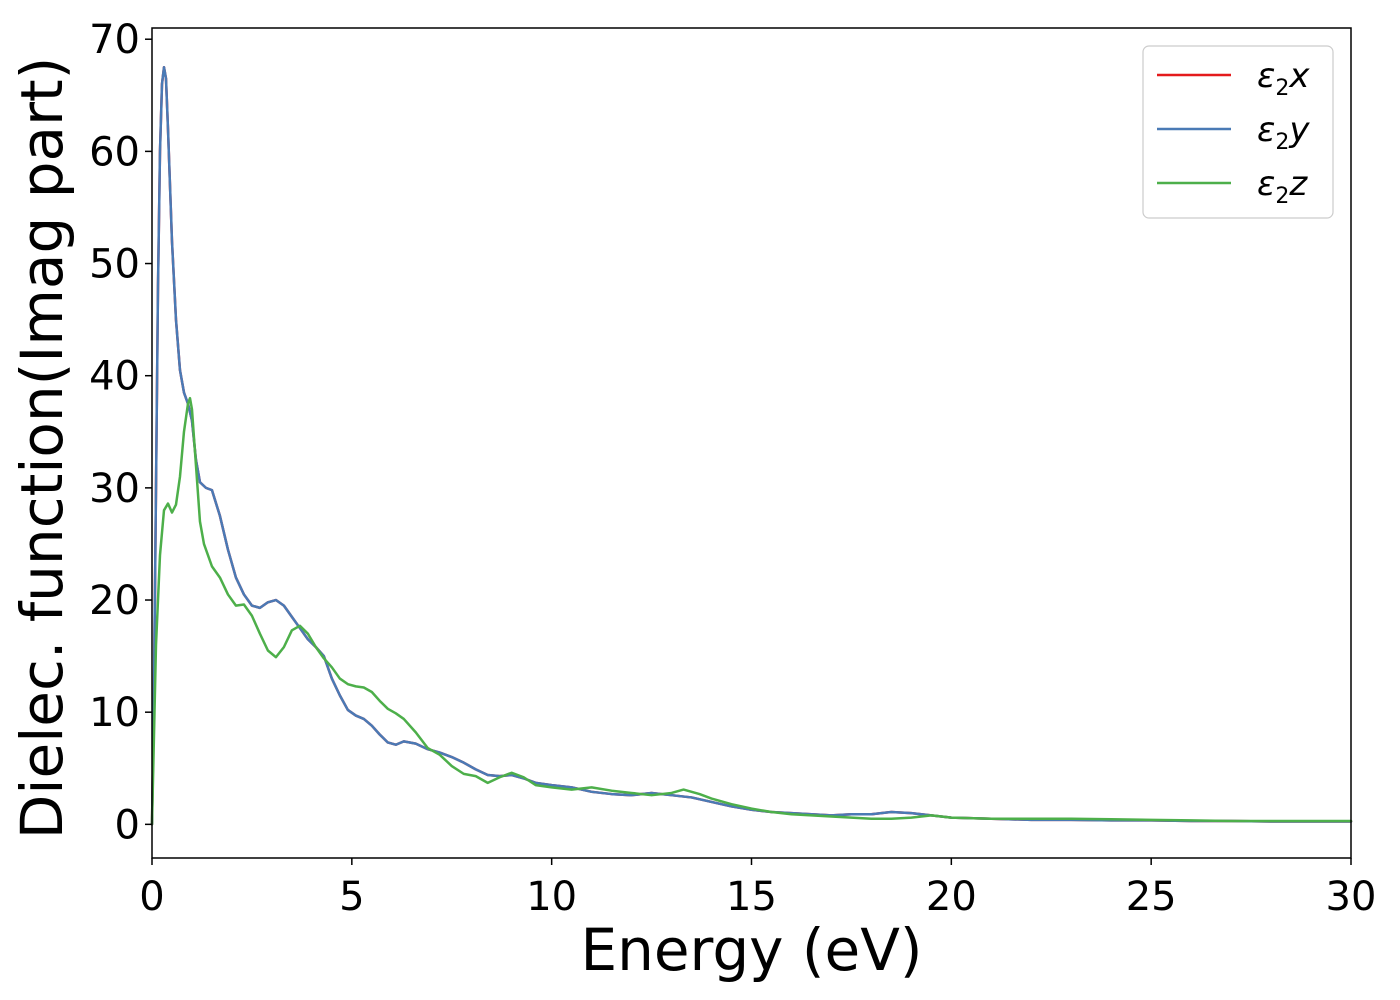 Image resolution: width=1400 pixels, height=1000 pixels. Describe the element at coordinates (1282, 186) in the screenshot. I see `legend-label-z: ε2z` at that location.